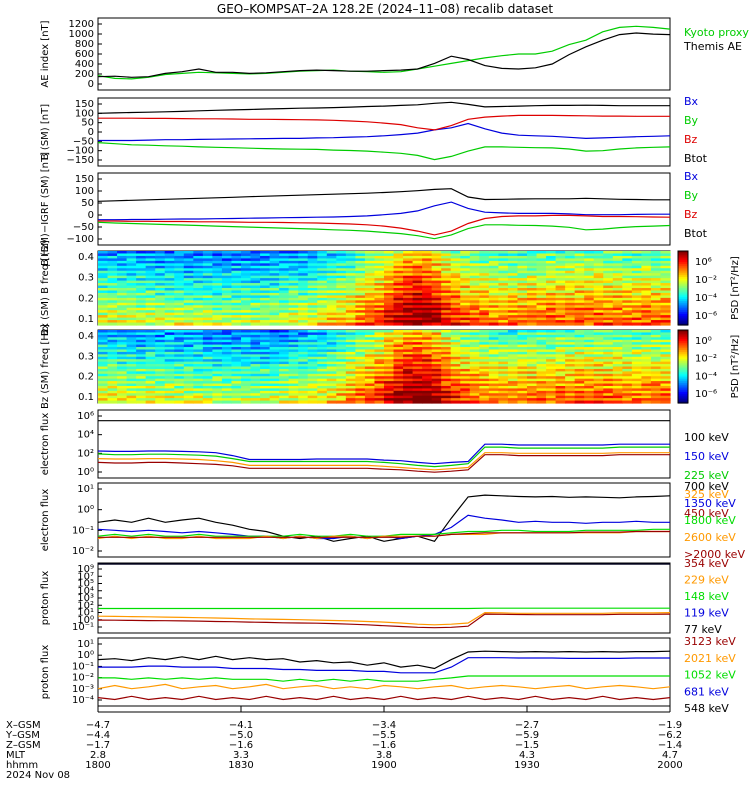 This screenshot has width=750, height=800. I want to click on panel-9-legend-entry: 3123 keV, so click(710, 641).